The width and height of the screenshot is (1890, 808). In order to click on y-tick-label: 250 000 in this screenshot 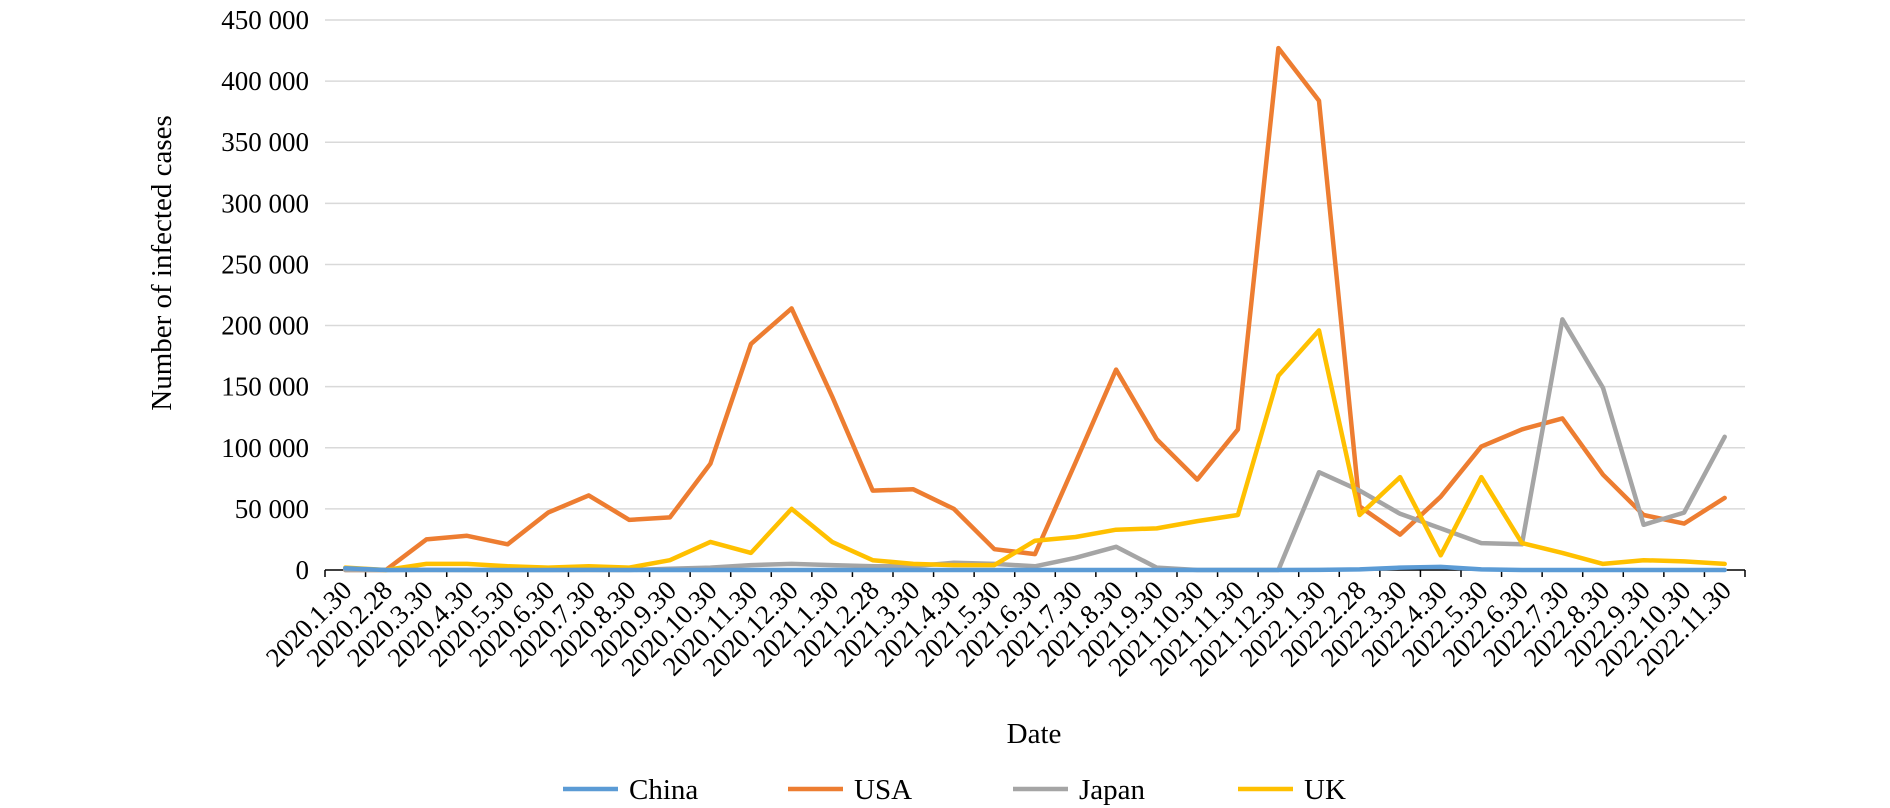, I will do `click(265, 264)`.